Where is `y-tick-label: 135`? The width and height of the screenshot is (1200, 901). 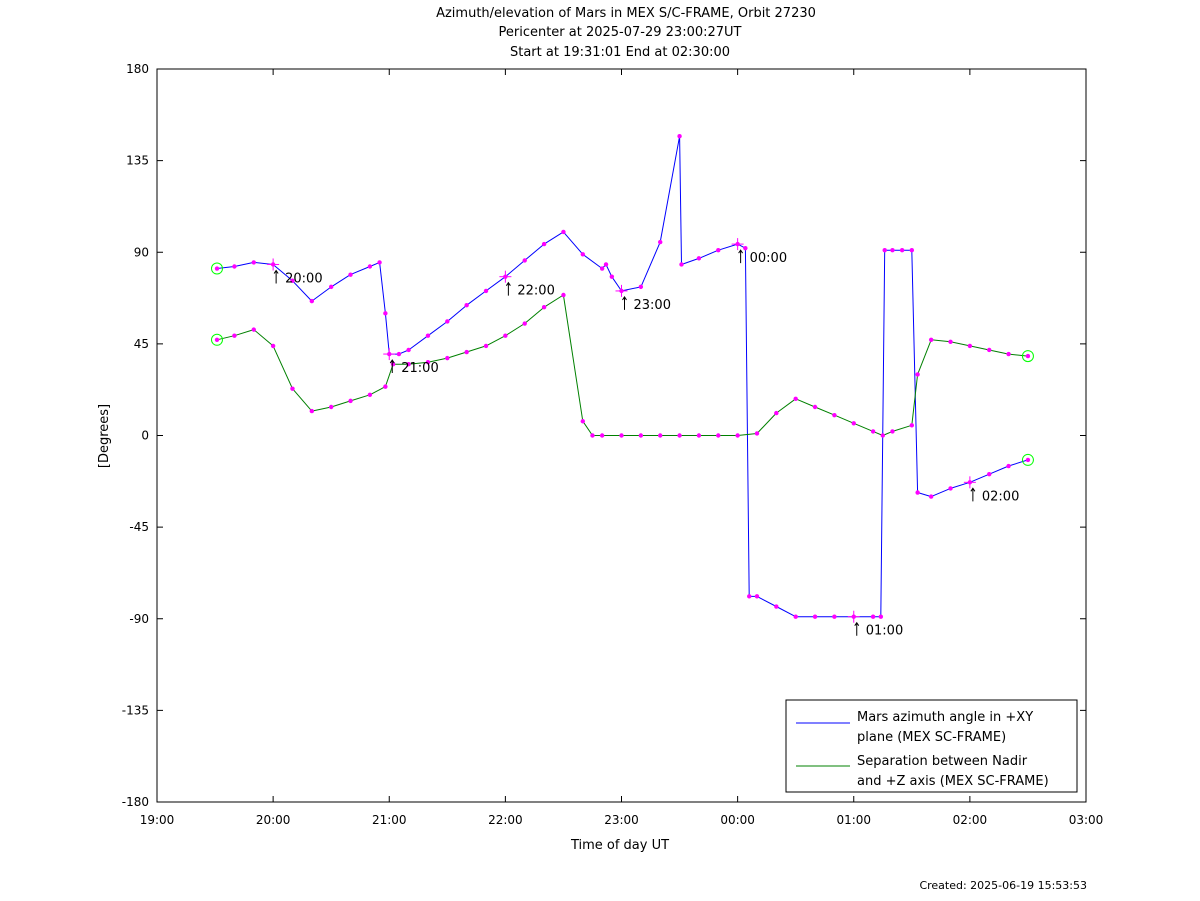 y-tick-label: 135 is located at coordinates (137, 161).